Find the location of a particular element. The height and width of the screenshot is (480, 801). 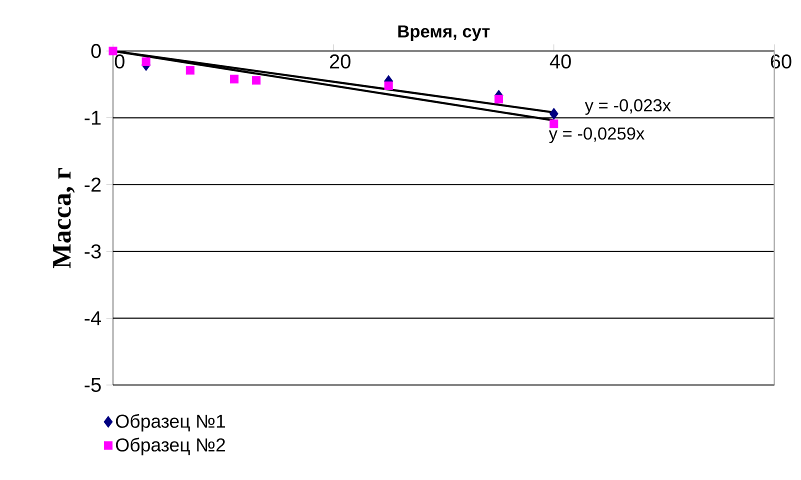

y-tick-label: -3 is located at coordinates (92, 251).